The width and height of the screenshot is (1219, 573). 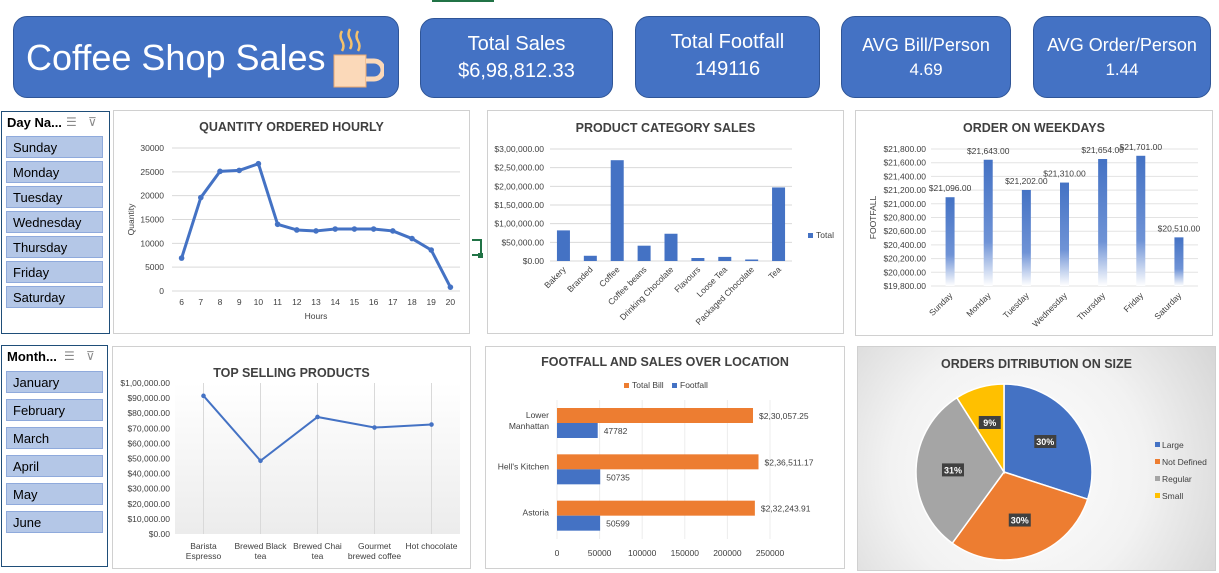 I want to click on y-tick-label: 20000, so click(x=152, y=196).